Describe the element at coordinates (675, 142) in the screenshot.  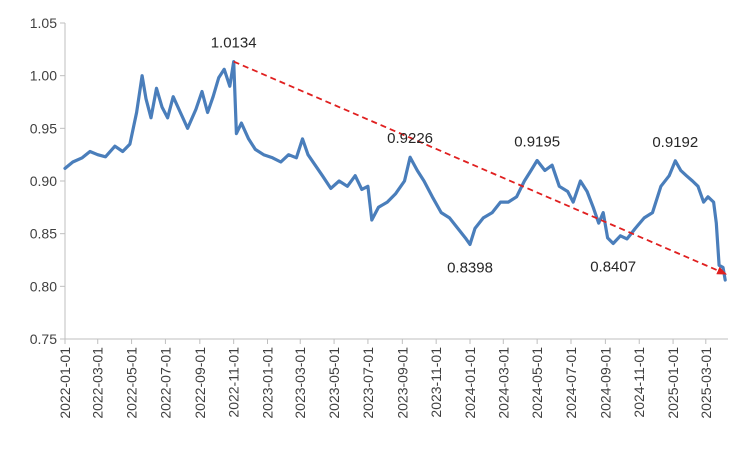
I see `data-label: 0.9192` at that location.